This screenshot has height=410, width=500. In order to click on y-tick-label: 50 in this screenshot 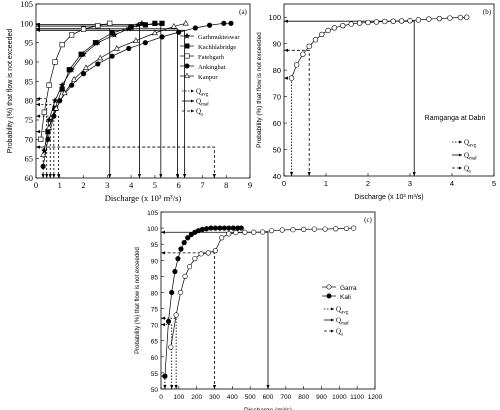, I will do `click(277, 150)`.